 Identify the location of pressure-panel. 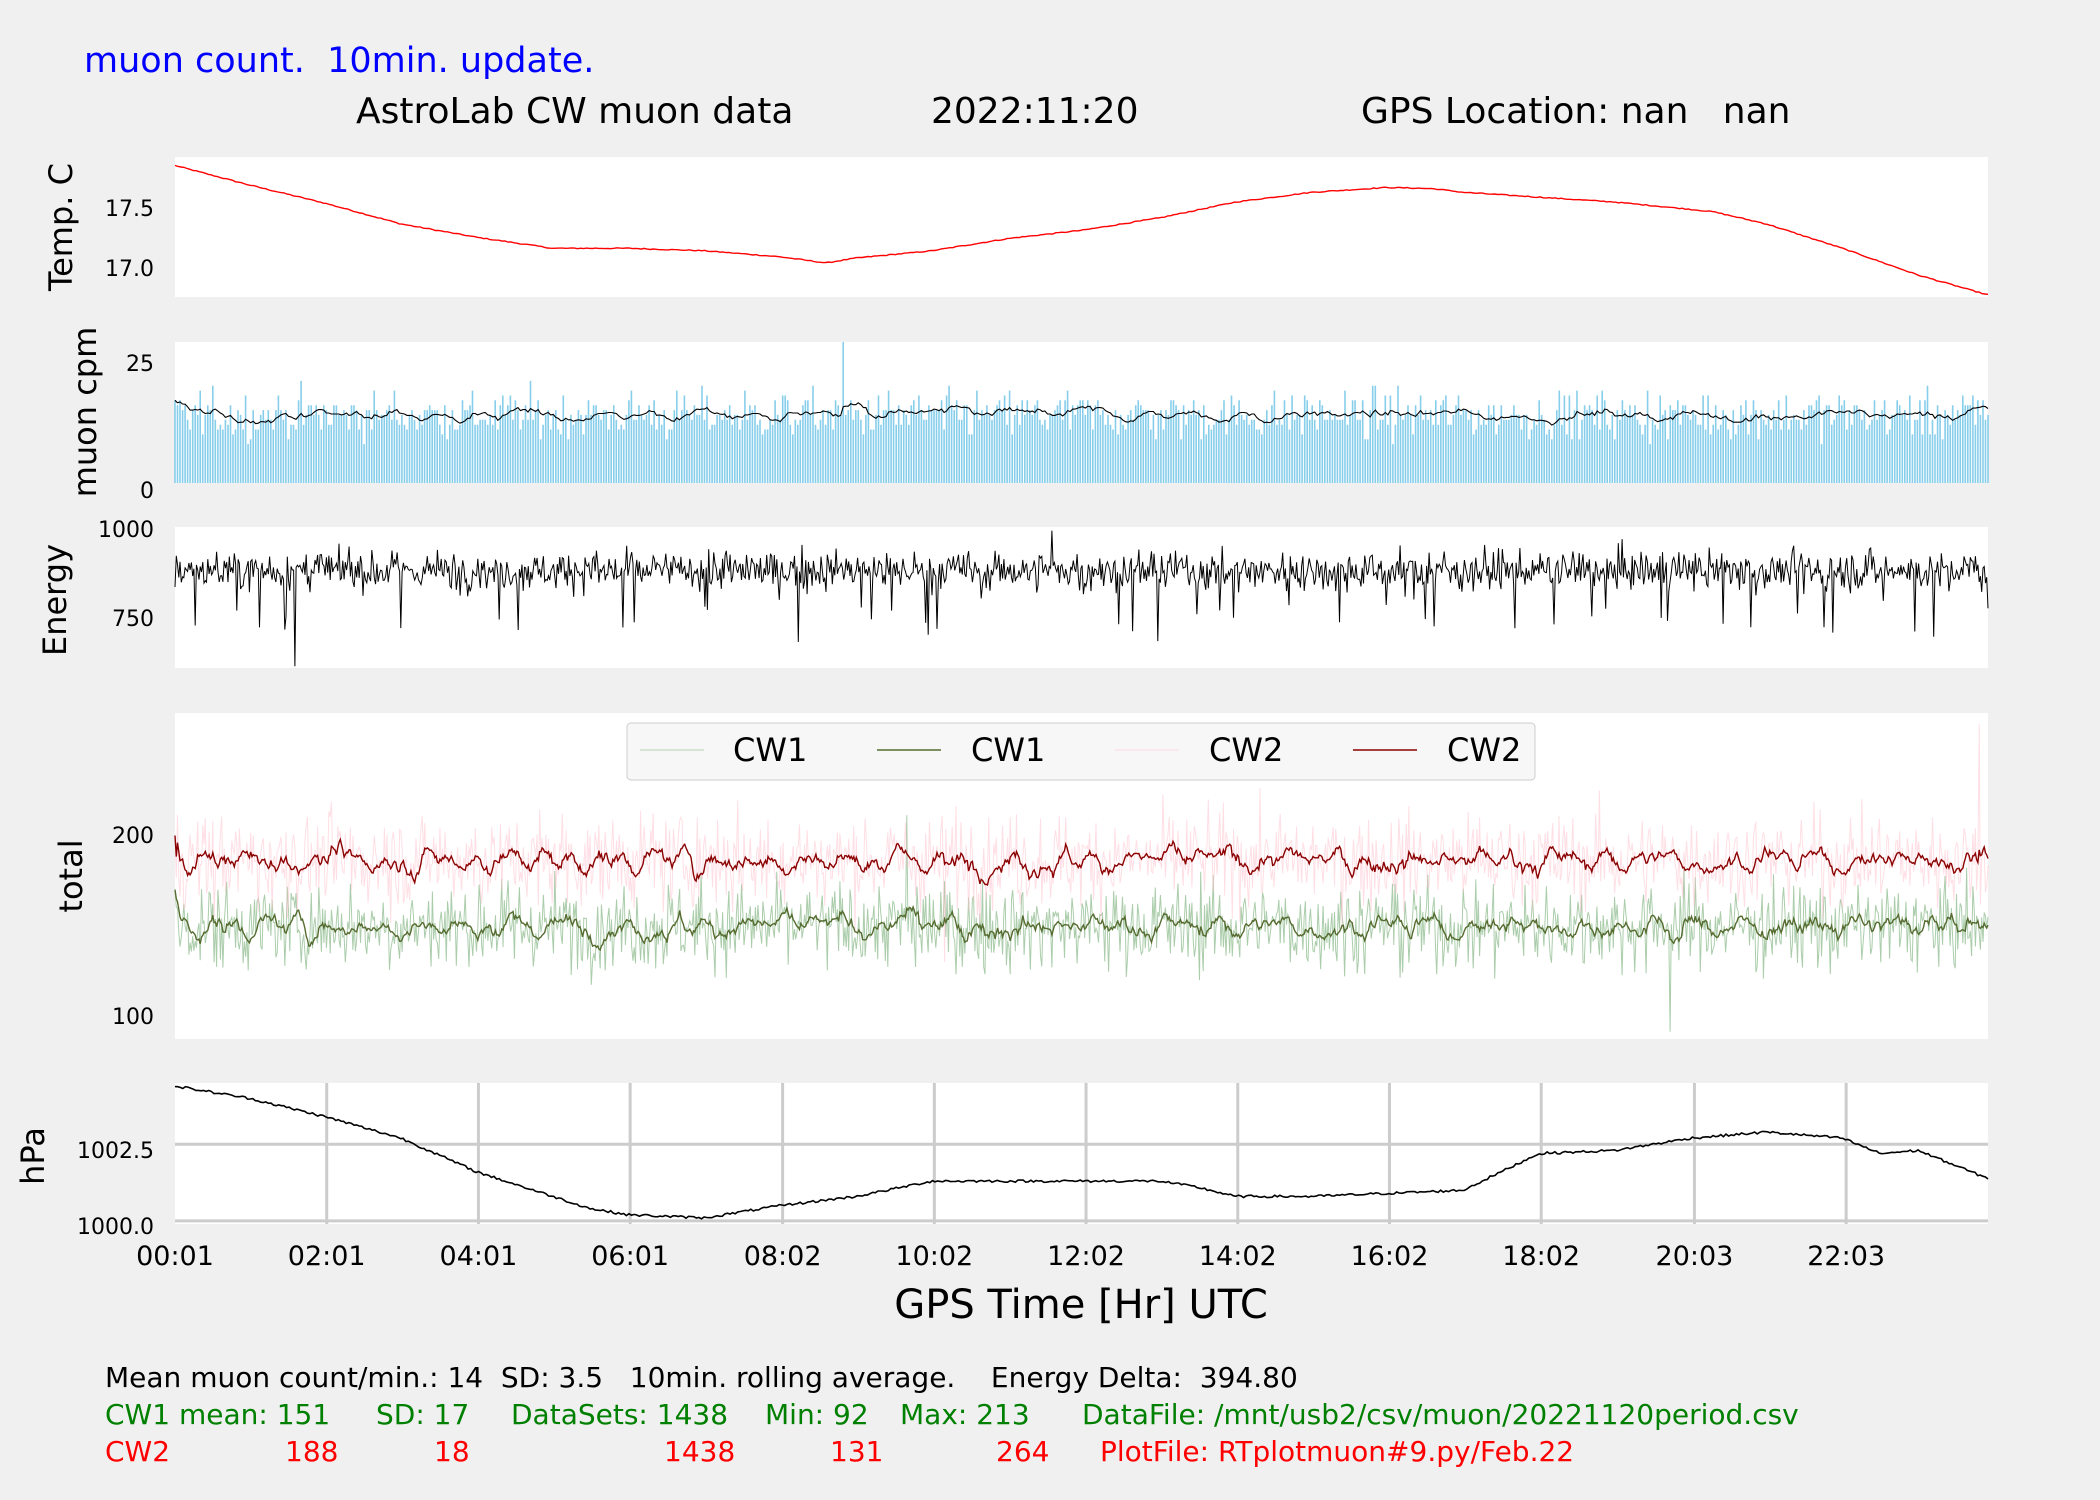
(1081, 1153).